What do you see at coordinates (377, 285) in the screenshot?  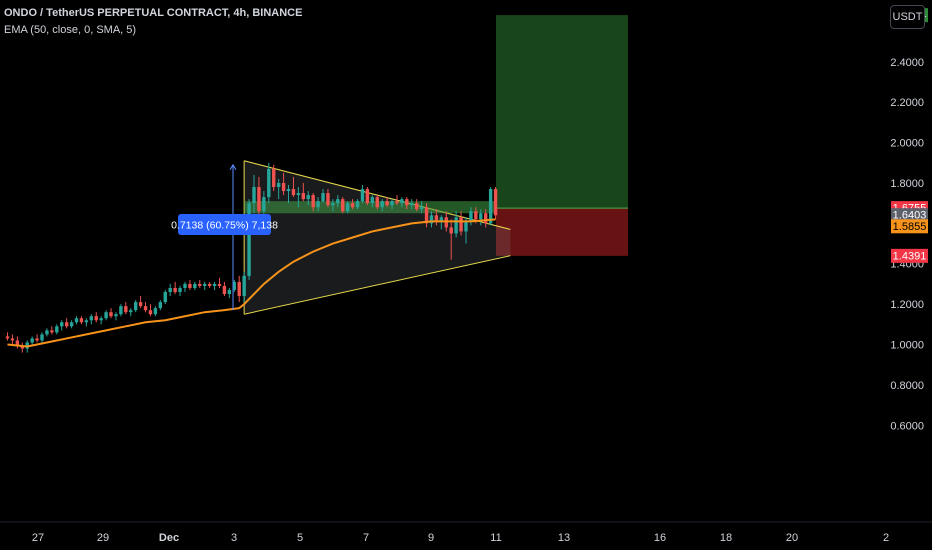 I see `channel-lower-line` at bounding box center [377, 285].